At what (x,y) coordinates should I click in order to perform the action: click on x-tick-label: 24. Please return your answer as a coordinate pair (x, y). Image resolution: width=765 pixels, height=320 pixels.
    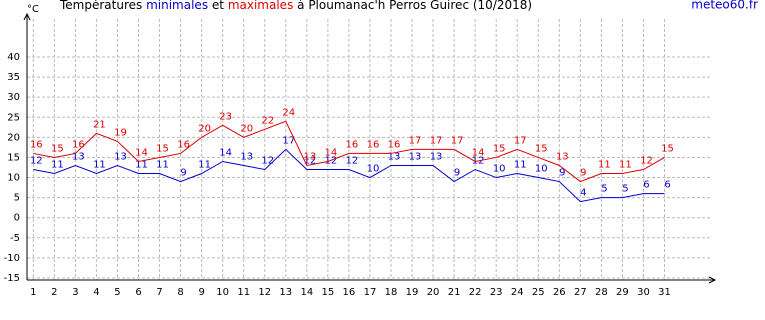
    Looking at the image, I should click on (517, 292).